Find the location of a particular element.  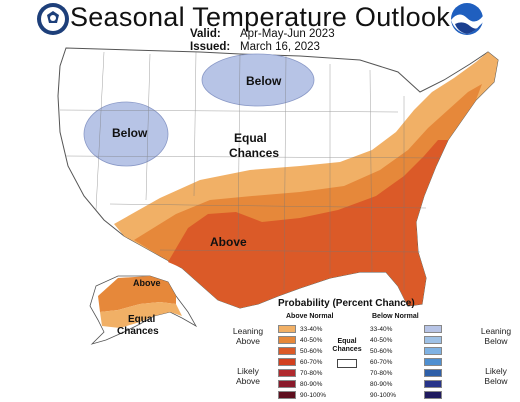

legend-leaning-above: Leaning Above is located at coordinates (248, 336).